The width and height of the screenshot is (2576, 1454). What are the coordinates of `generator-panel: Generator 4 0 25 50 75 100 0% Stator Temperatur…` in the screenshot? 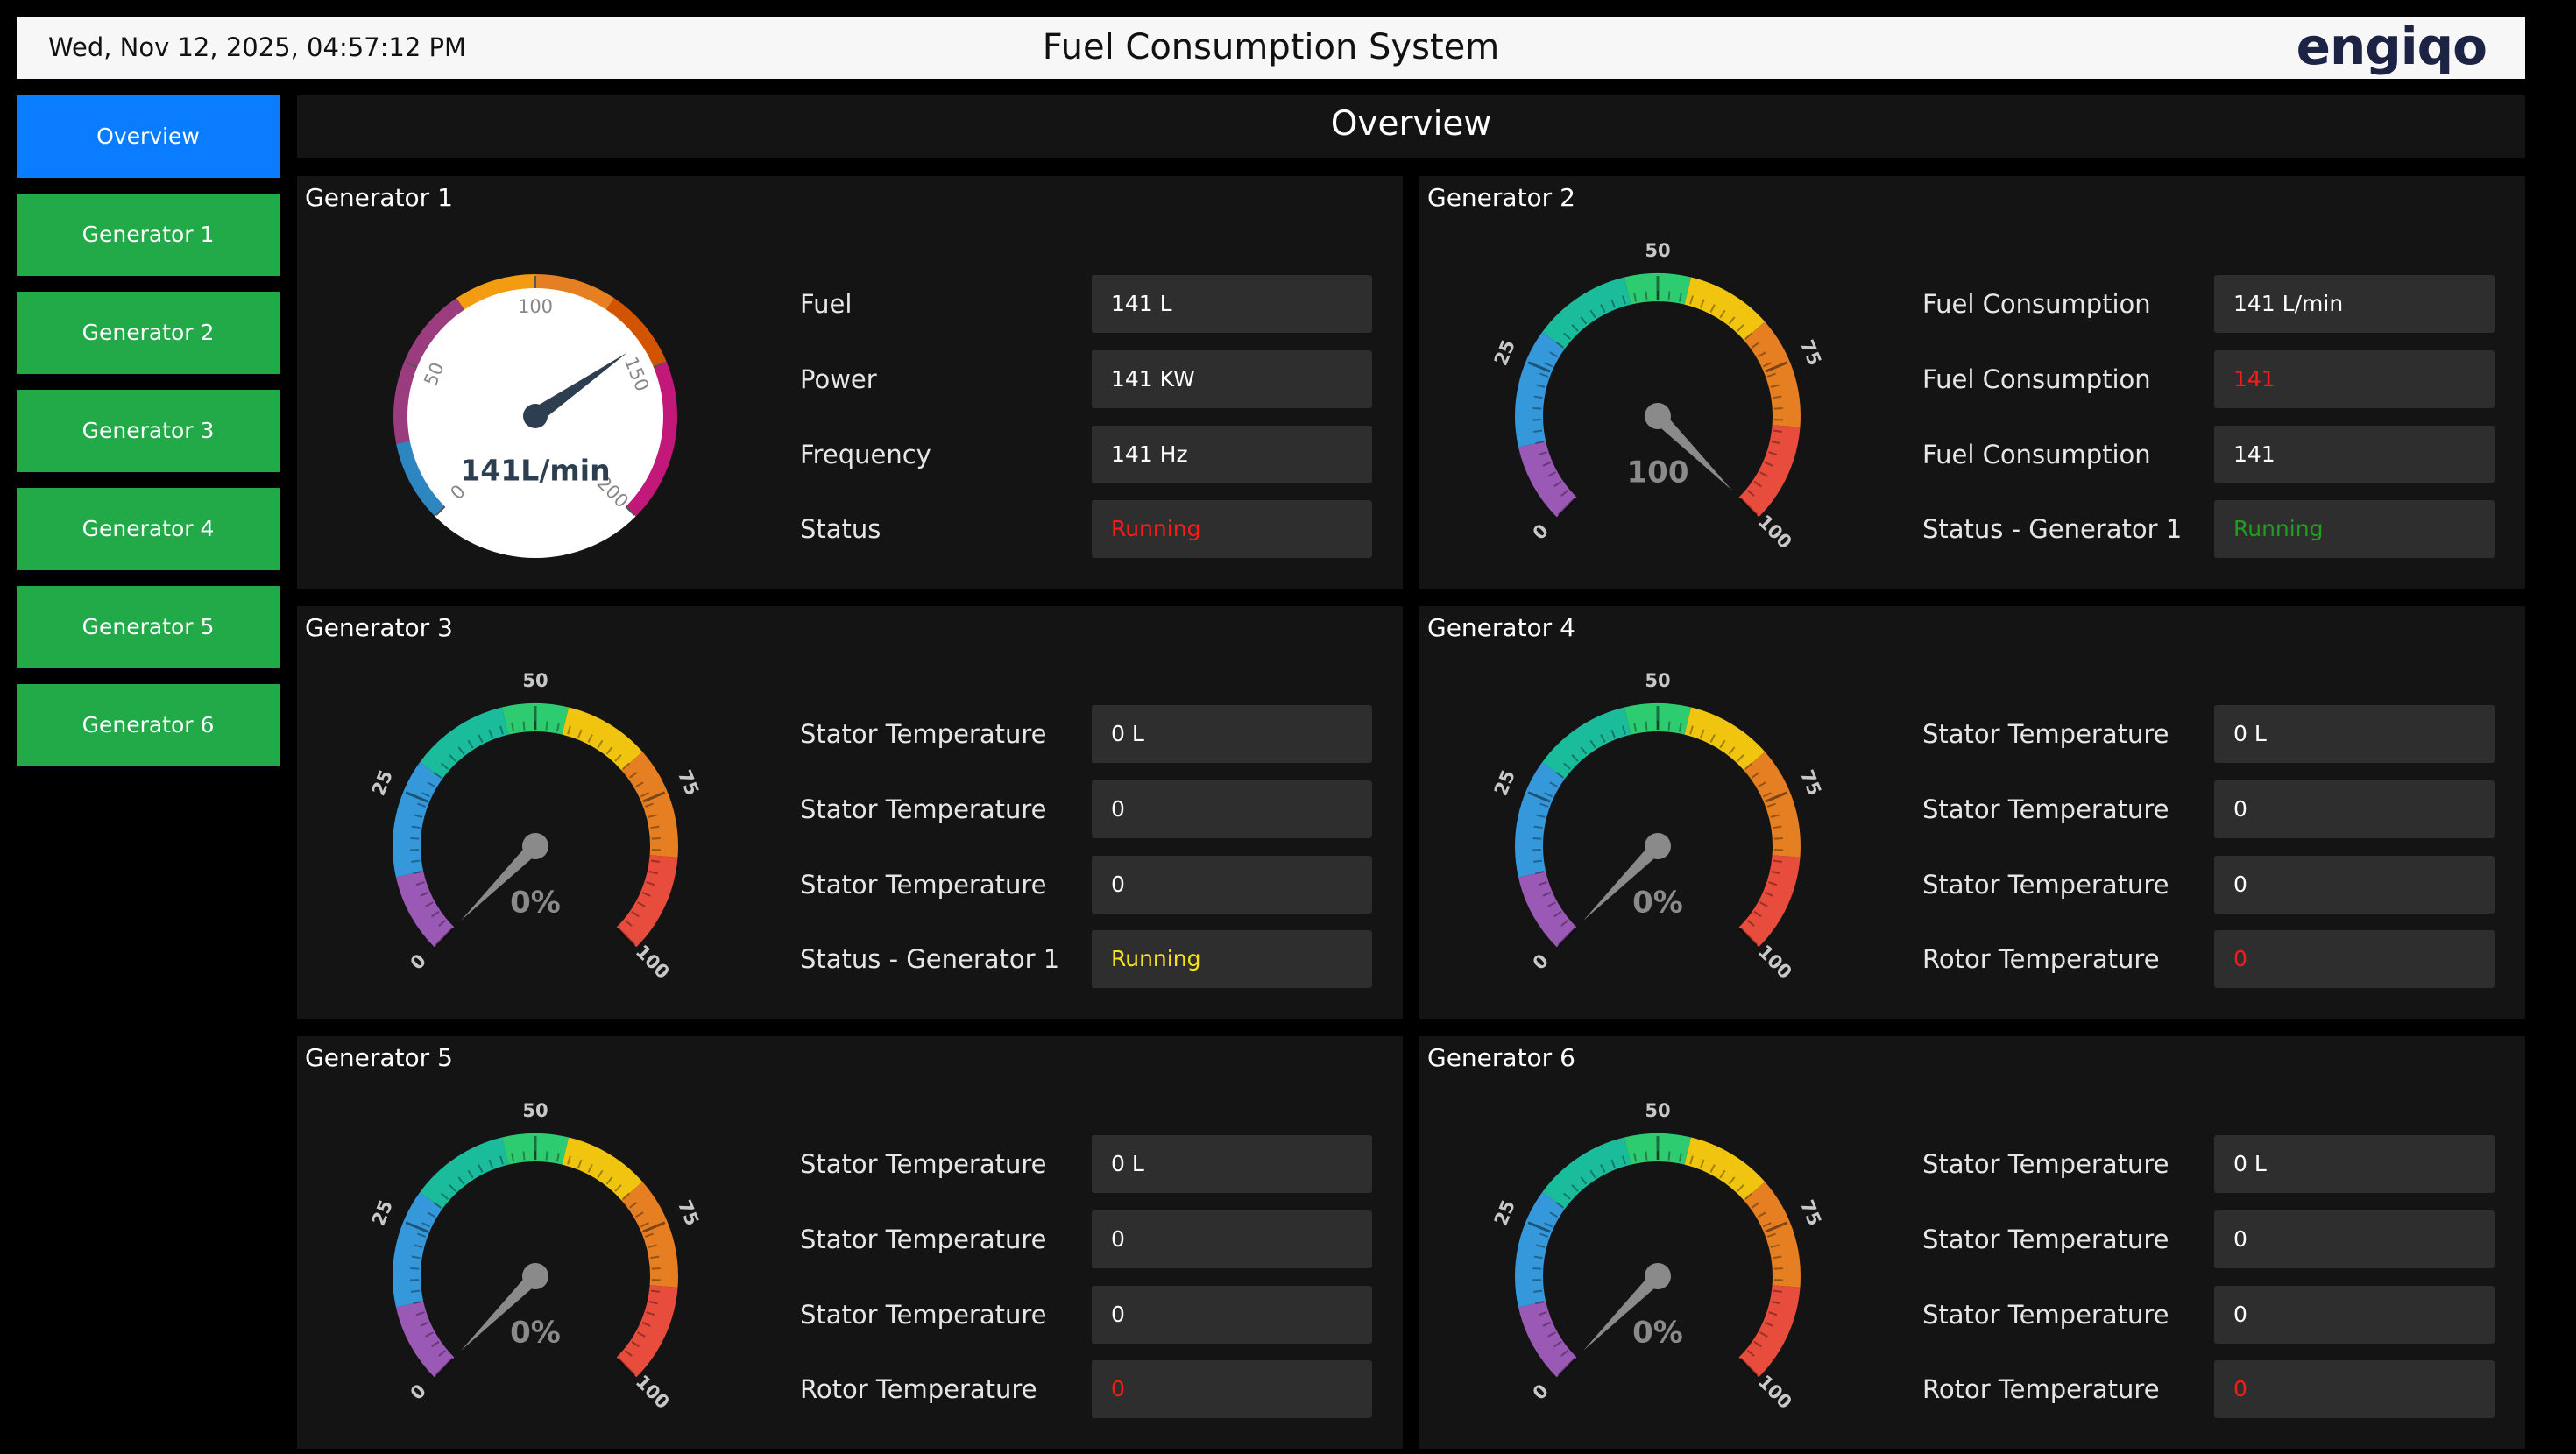 It's located at (1972, 812).